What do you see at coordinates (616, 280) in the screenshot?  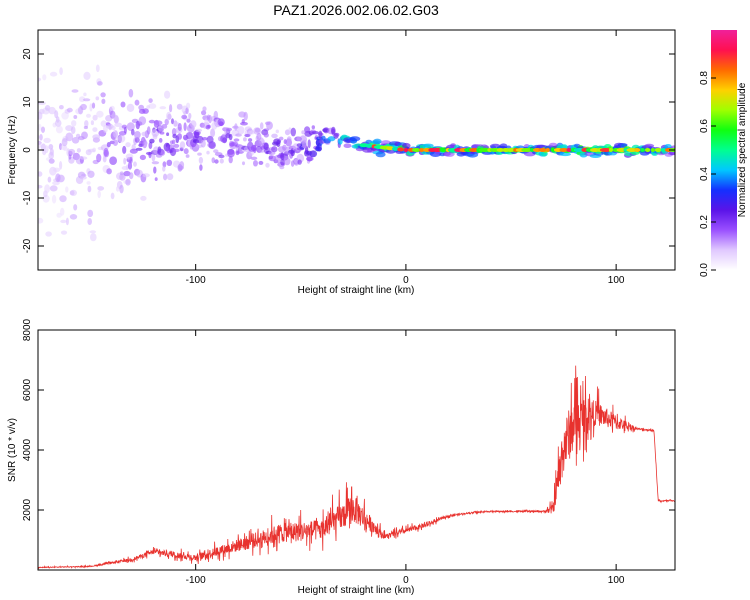 I see `x-tick-label: 100` at bounding box center [616, 280].